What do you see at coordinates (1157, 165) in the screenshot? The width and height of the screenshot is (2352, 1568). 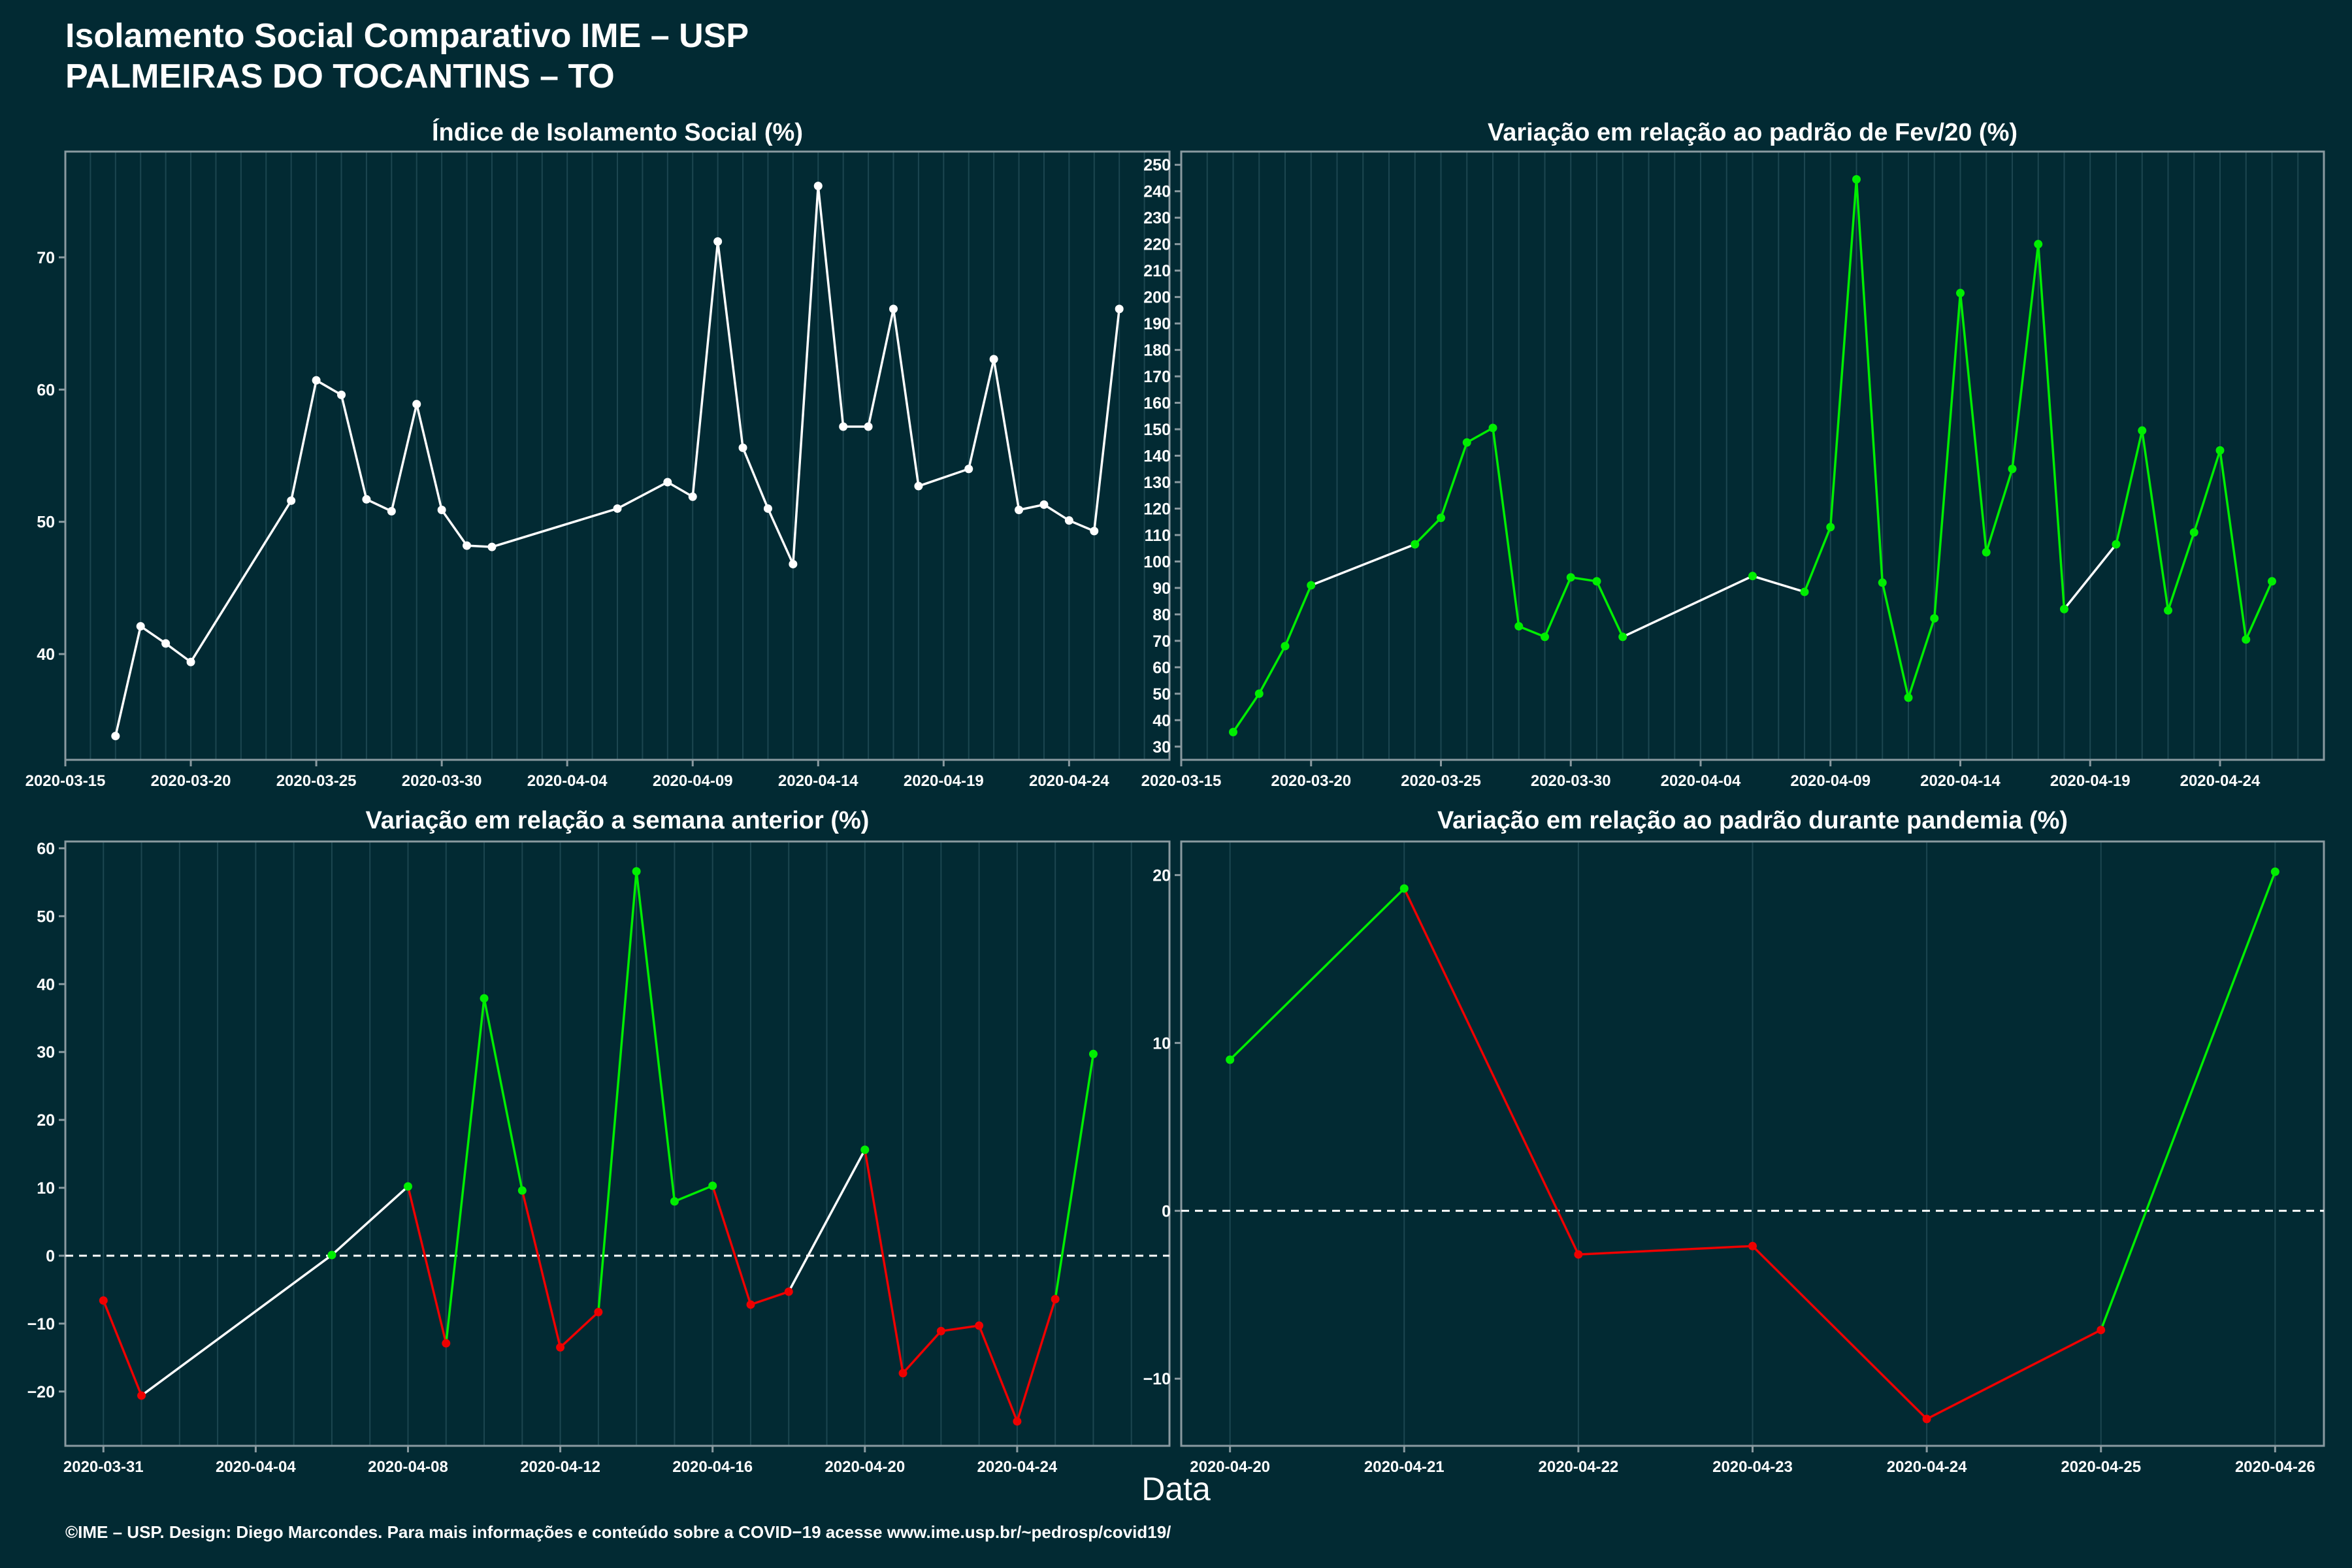 I see `y-tick-label: 250` at bounding box center [1157, 165].